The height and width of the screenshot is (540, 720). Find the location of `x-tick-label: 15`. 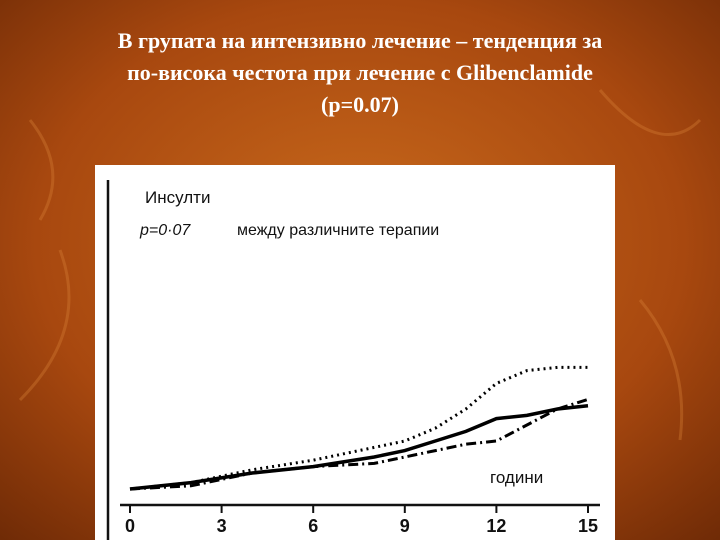

x-tick-label: 15 is located at coordinates (588, 526).